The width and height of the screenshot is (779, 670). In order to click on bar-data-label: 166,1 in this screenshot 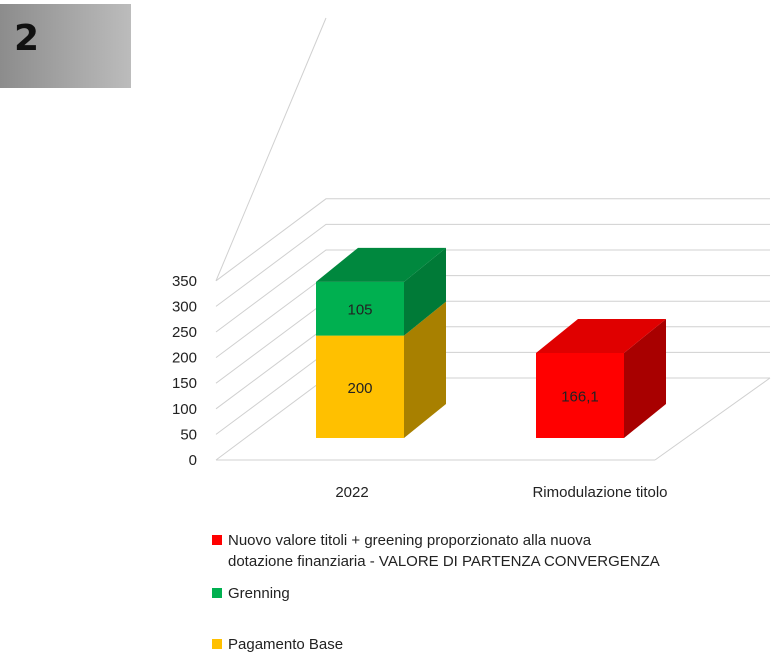, I will do `click(580, 396)`.